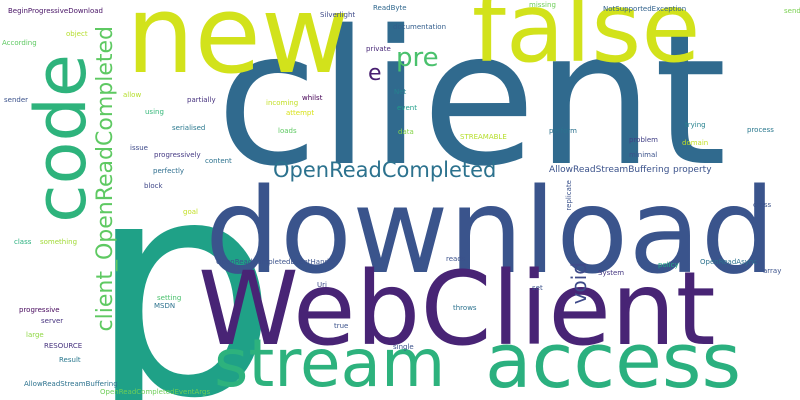  What do you see at coordinates (569, 195) in the screenshot?
I see `word-replicate: replicate` at bounding box center [569, 195].